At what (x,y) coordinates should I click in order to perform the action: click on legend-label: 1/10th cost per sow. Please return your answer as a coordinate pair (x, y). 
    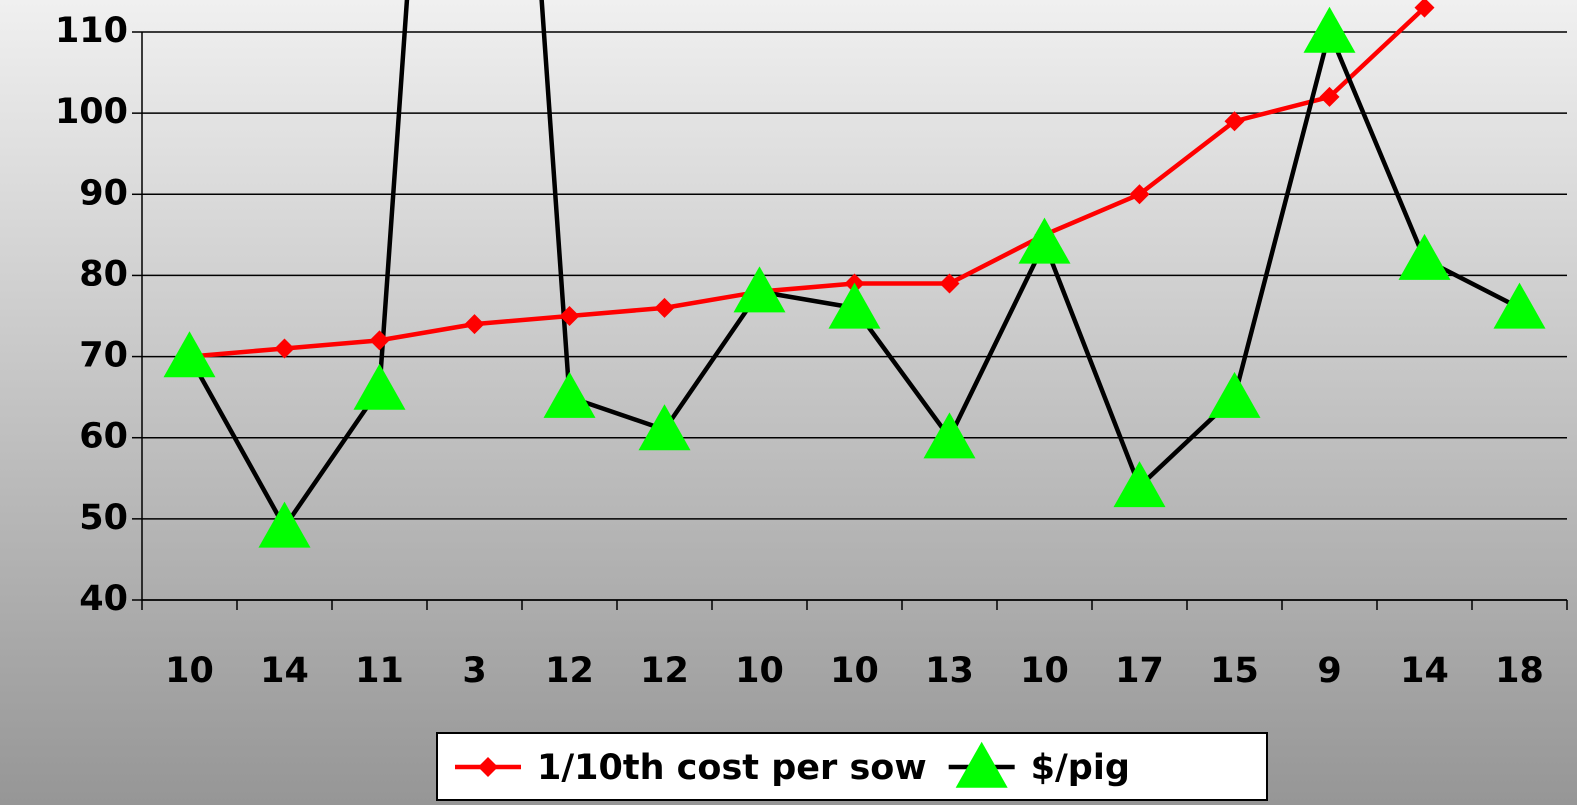
    Looking at the image, I should click on (732, 768).